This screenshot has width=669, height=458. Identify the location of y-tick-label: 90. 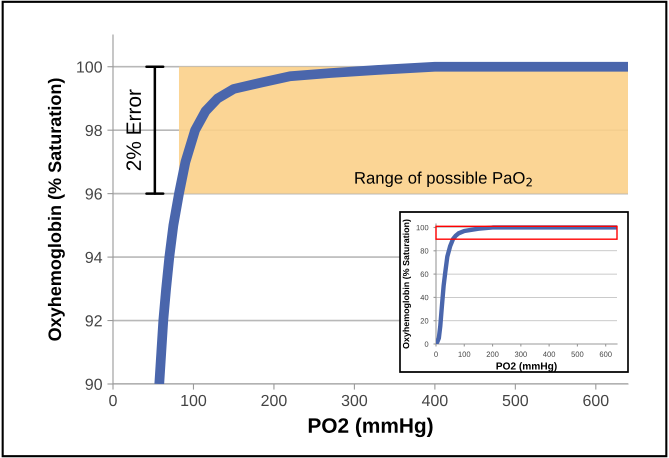
(94, 384).